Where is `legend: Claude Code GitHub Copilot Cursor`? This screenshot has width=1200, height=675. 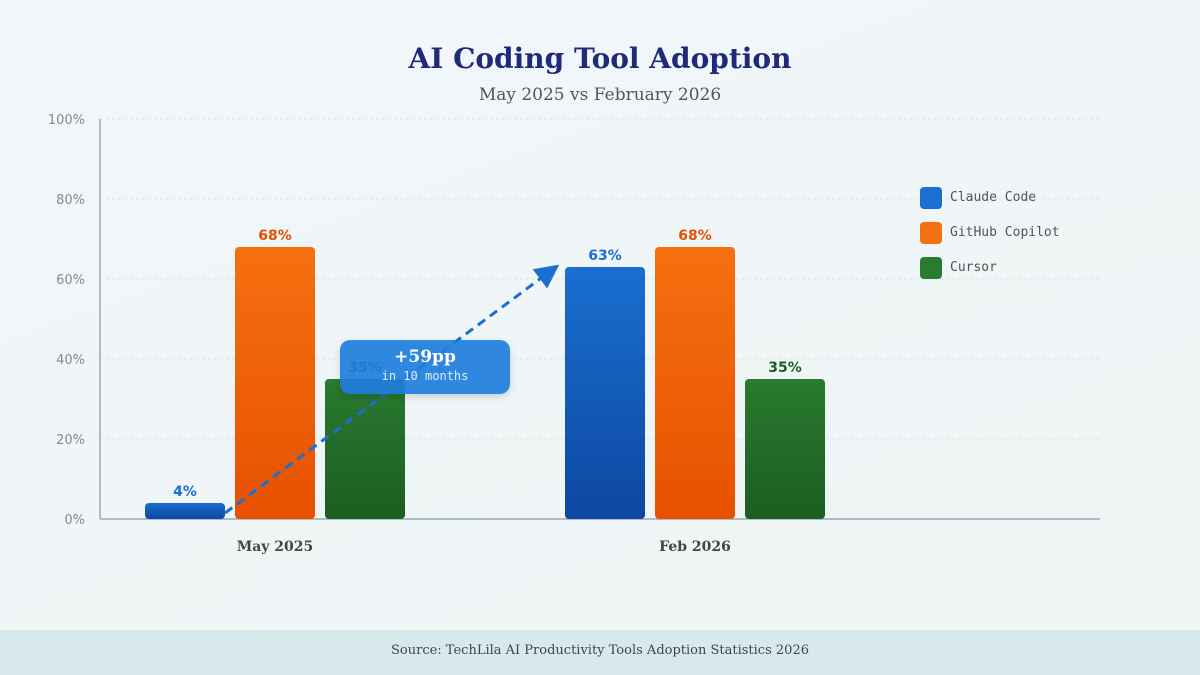 legend: Claude Code GitHub Copilot Cursor is located at coordinates (990, 232).